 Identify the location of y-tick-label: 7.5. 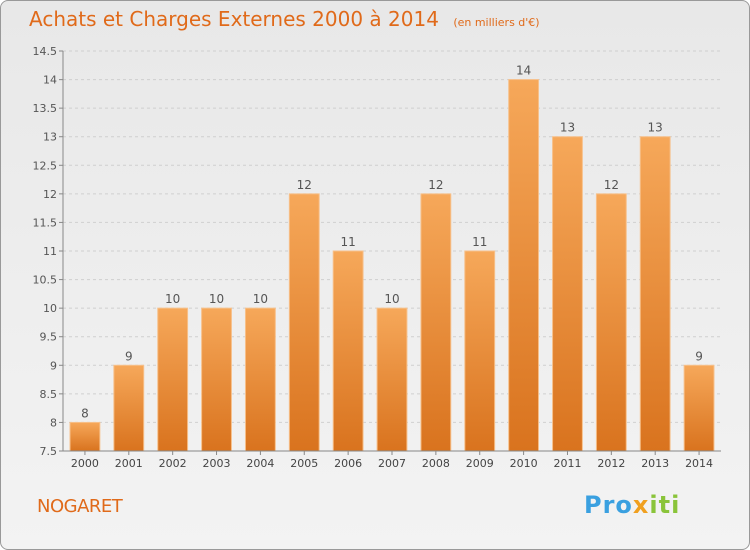
(49, 451).